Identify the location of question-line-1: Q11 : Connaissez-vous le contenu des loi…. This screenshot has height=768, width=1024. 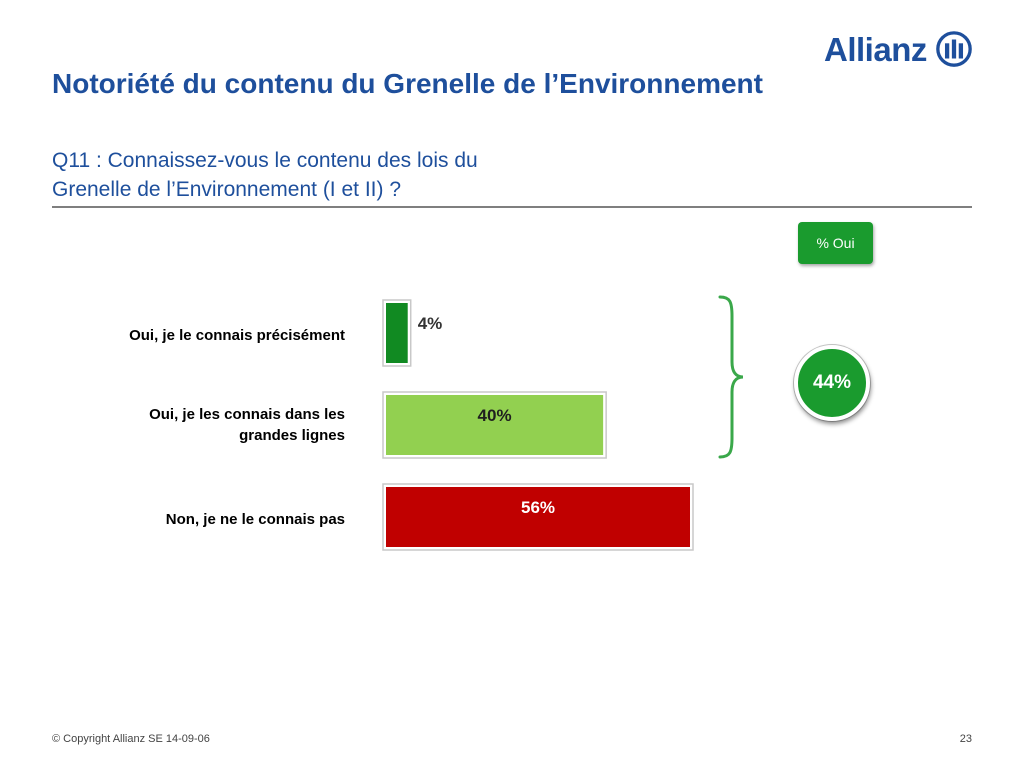
(265, 160).